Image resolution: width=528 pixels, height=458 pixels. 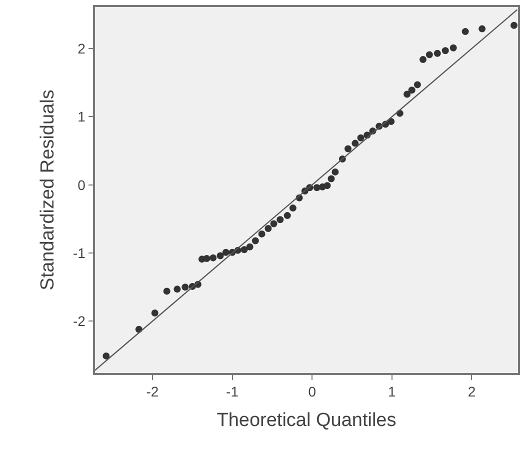 I want to click on y-tick-label: 1, so click(x=82, y=116).